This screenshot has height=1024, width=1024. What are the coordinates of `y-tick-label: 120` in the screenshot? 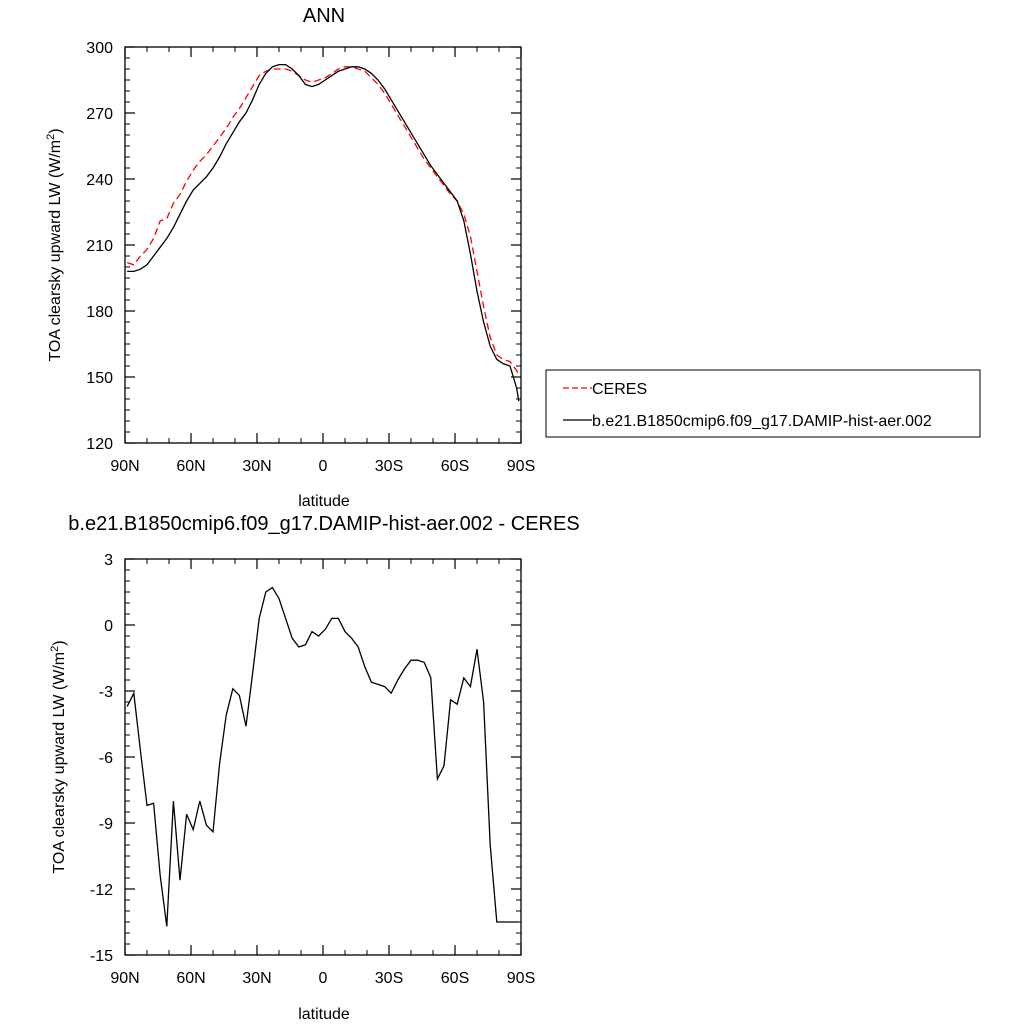 It's located at (99, 444).